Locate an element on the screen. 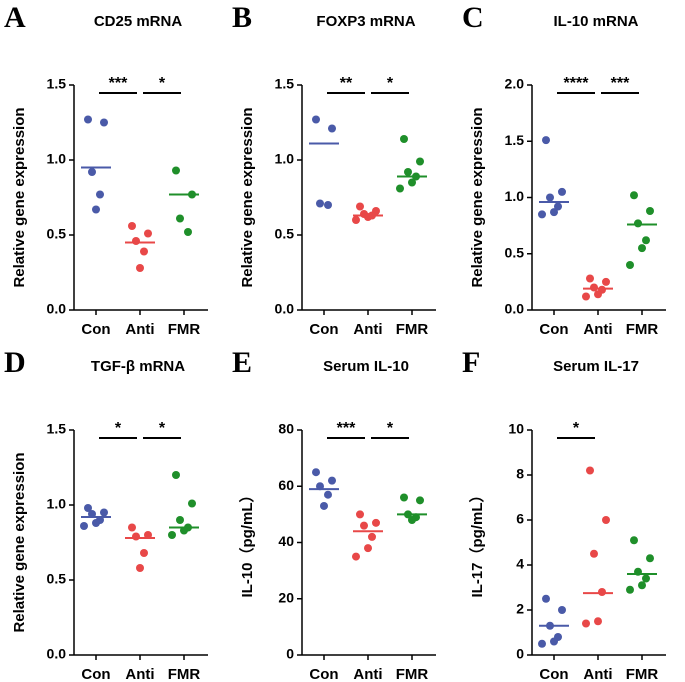 The width and height of the screenshot is (685, 682). y-tick-label: 2.0 is located at coordinates (515, 84).